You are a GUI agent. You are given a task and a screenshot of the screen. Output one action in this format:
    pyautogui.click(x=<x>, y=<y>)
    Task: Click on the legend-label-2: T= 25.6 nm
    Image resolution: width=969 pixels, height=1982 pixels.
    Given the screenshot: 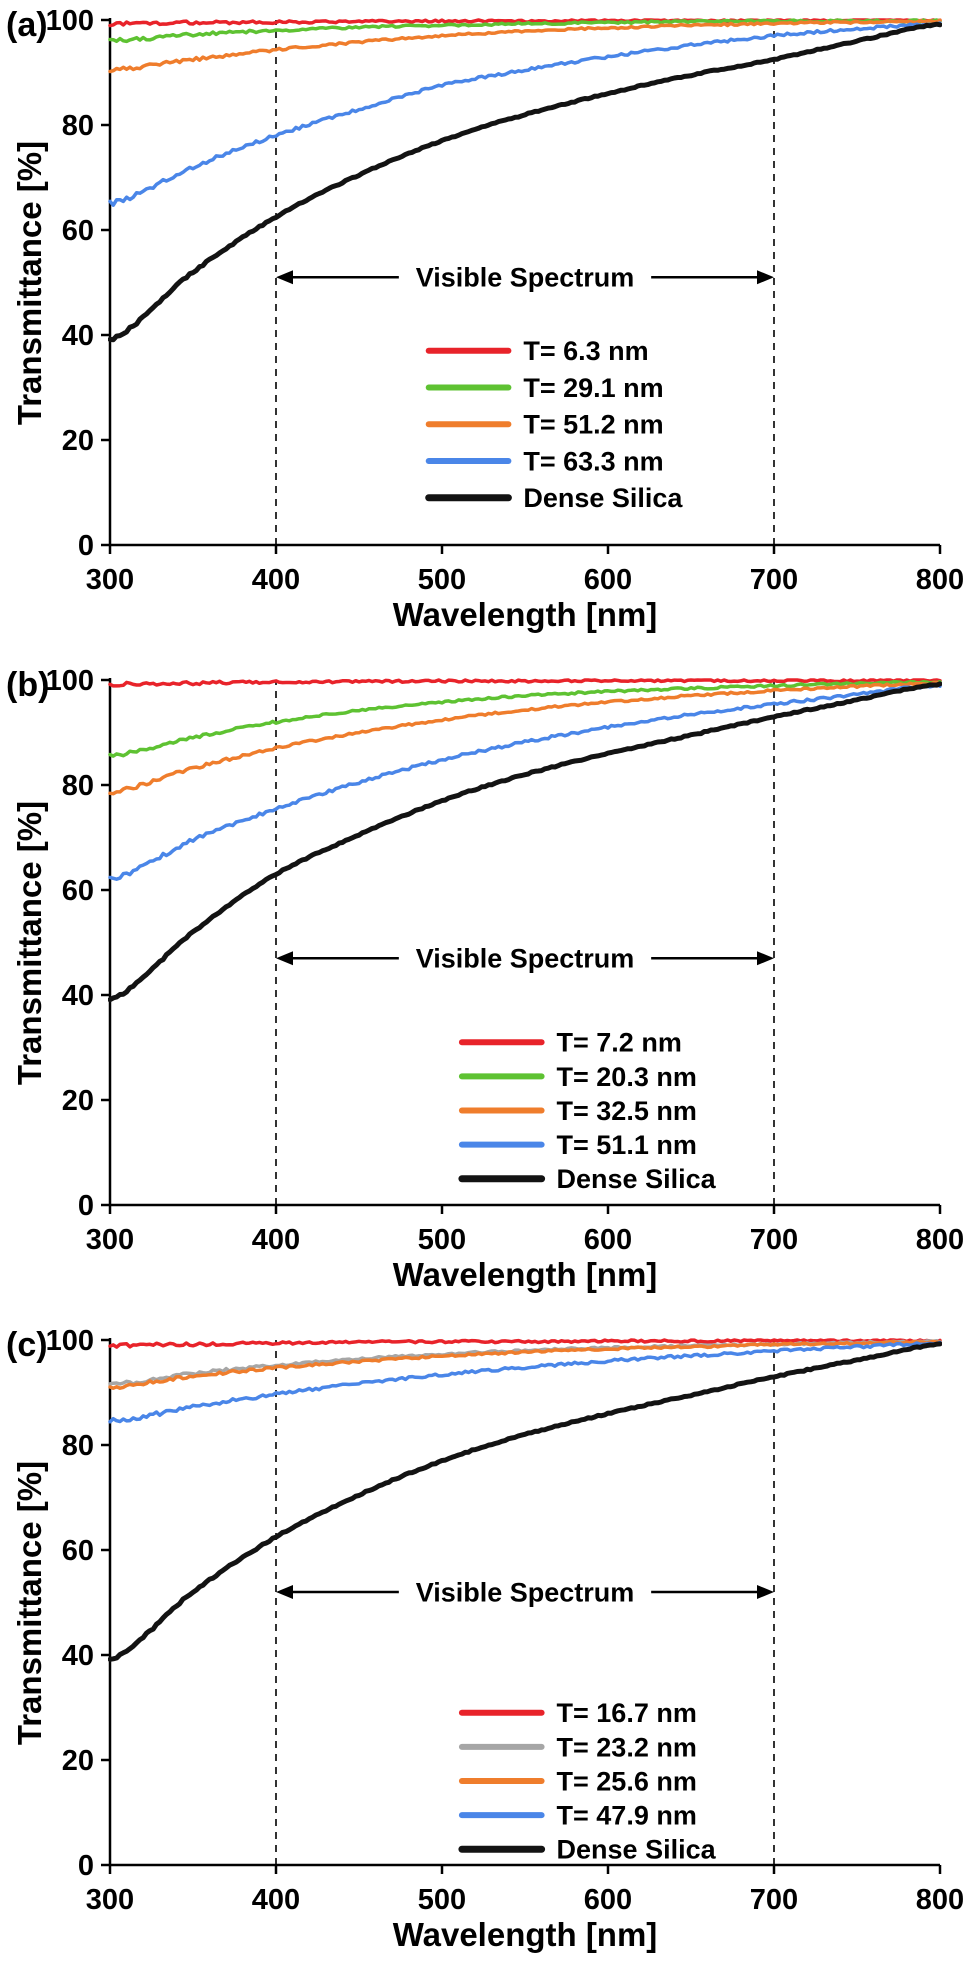 What is the action you would take?
    pyautogui.click(x=627, y=1781)
    